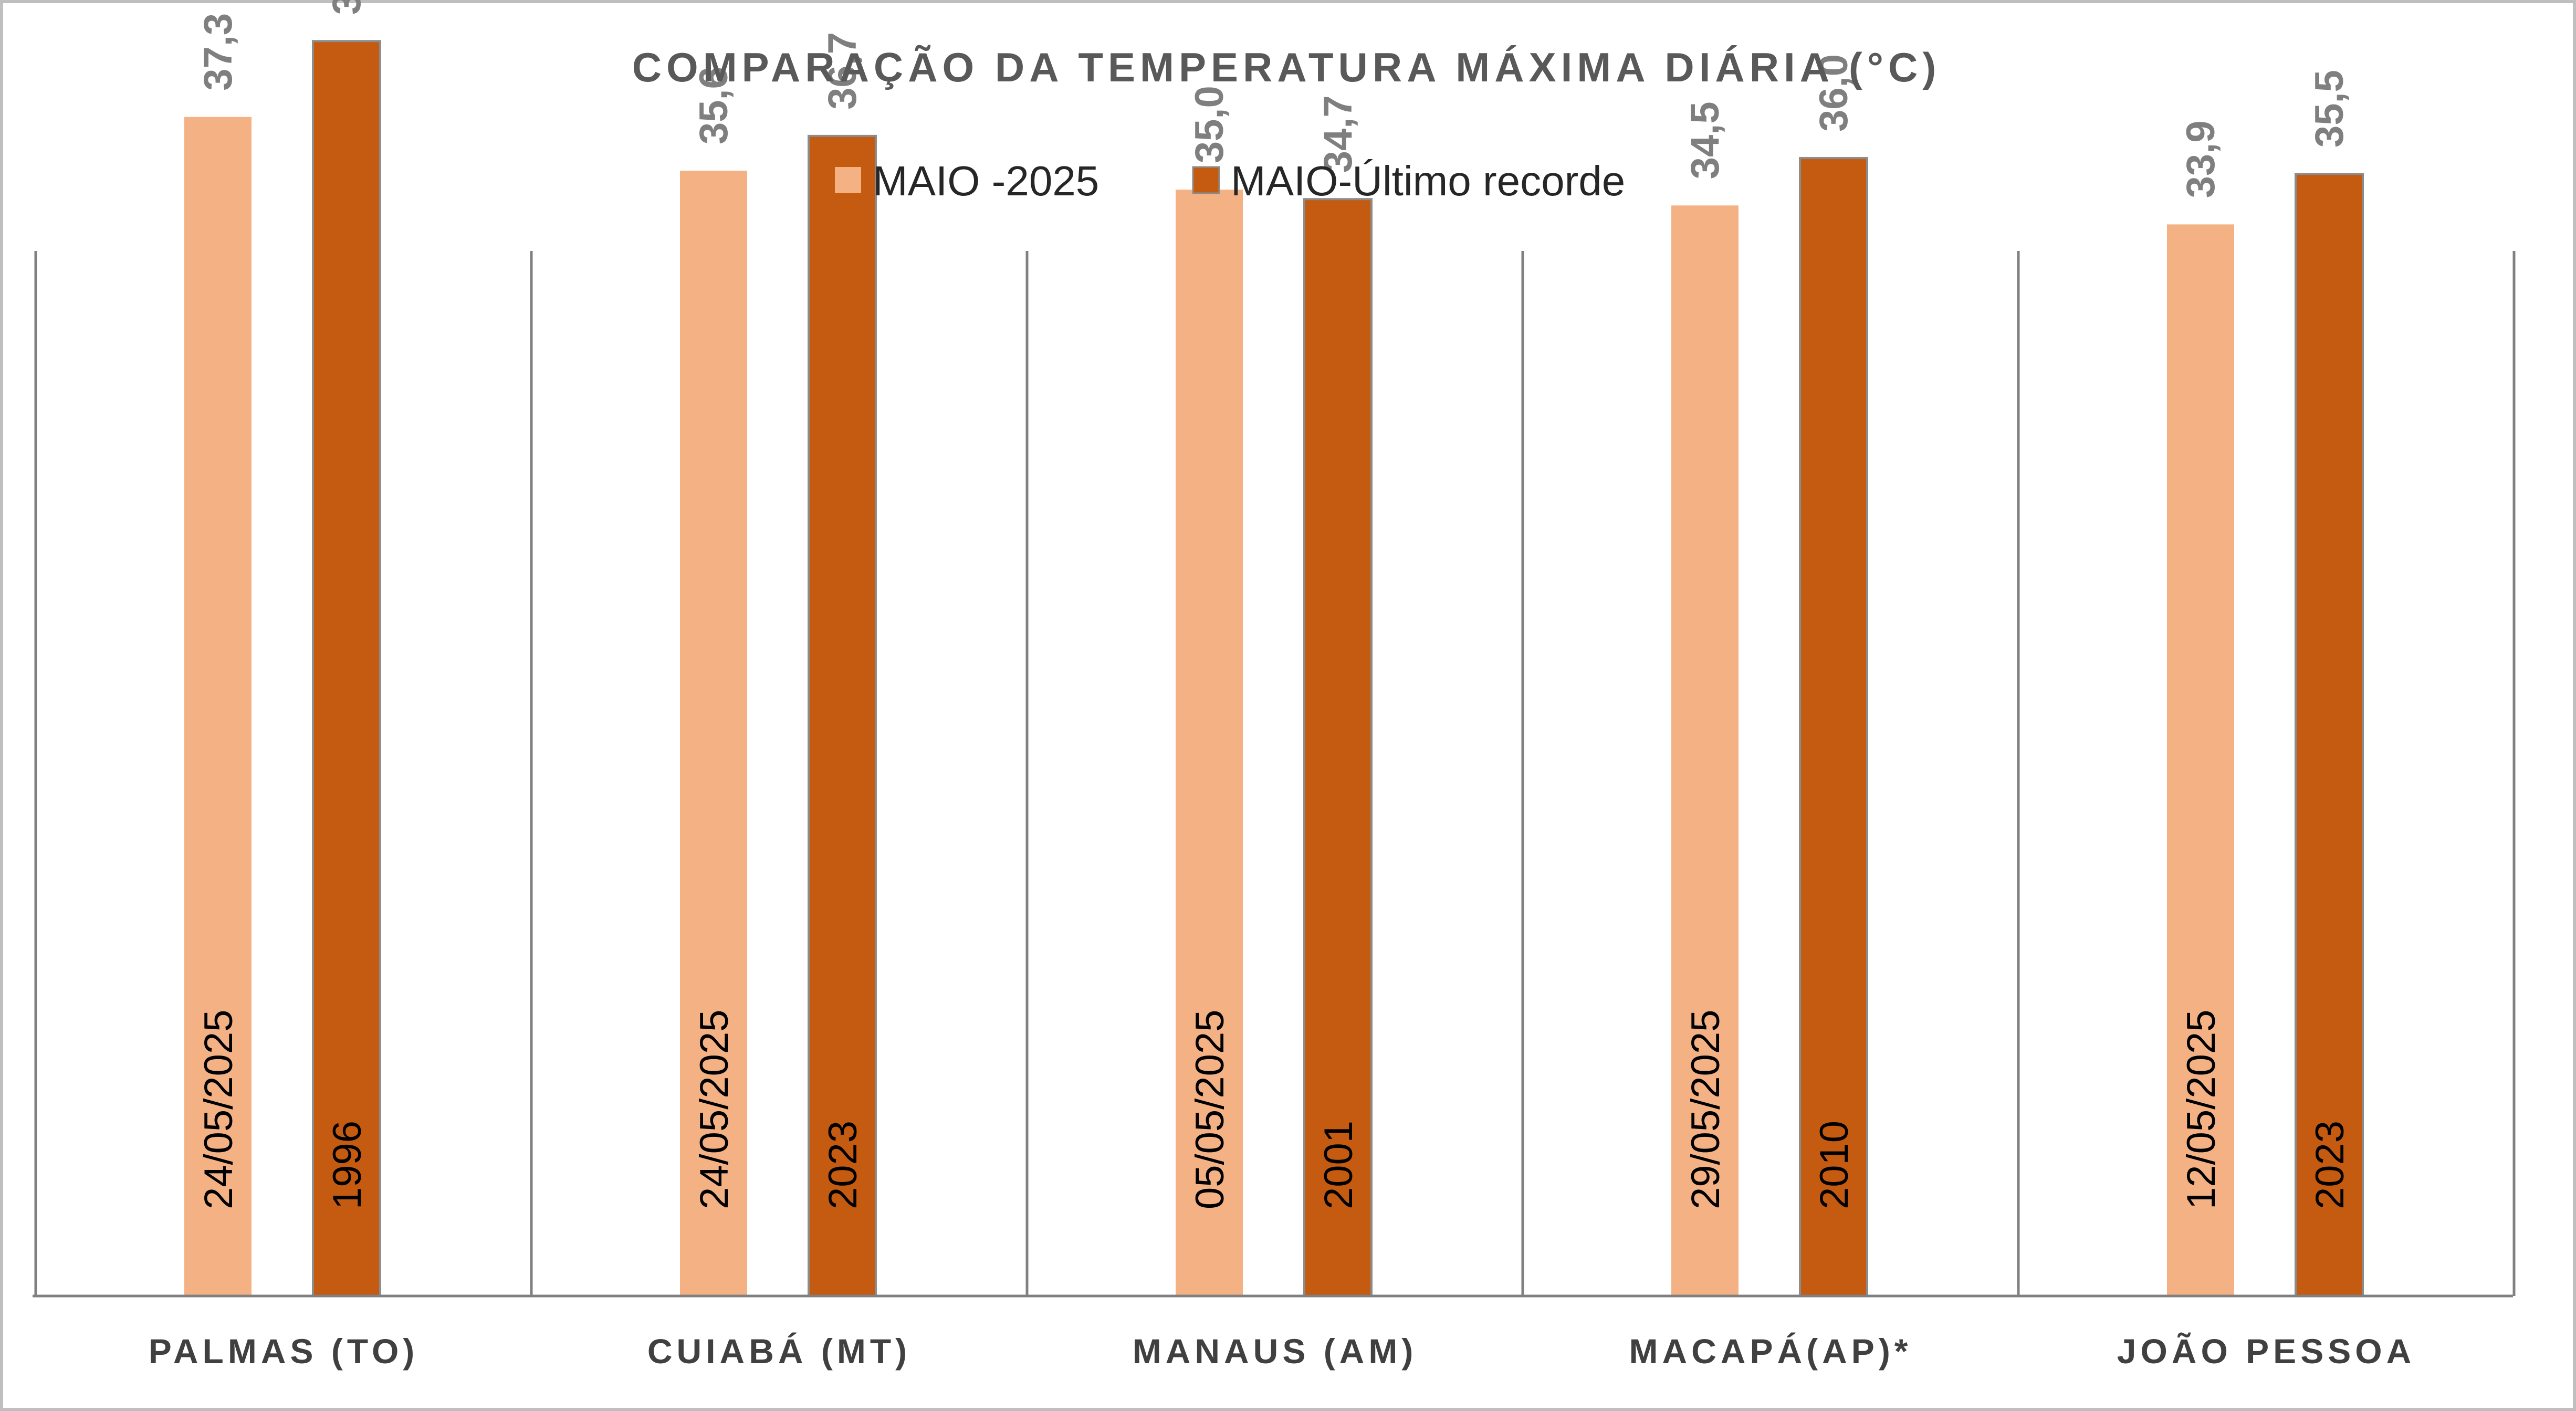  What do you see at coordinates (779, 1351) in the screenshot?
I see `category-label-cuiaba-mt: CUIABÁ (MT)` at bounding box center [779, 1351].